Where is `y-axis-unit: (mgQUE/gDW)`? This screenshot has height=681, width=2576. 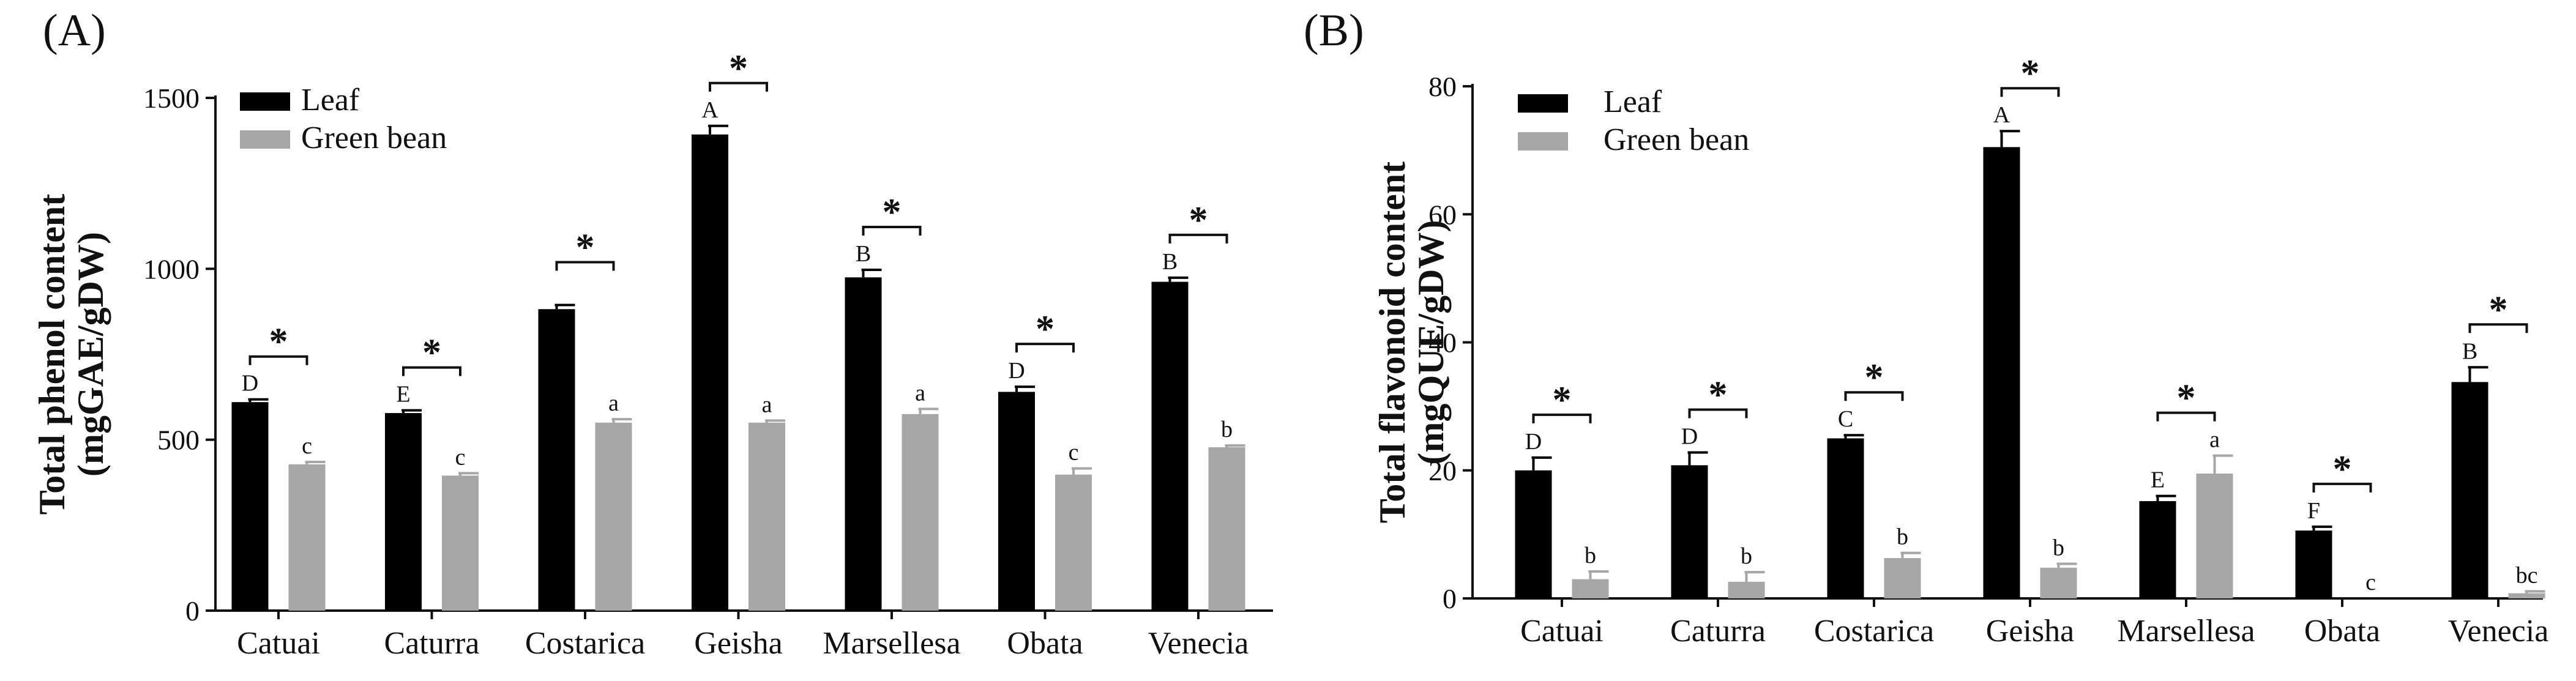 y-axis-unit: (mgQUE/gDW) is located at coordinates (1431, 343).